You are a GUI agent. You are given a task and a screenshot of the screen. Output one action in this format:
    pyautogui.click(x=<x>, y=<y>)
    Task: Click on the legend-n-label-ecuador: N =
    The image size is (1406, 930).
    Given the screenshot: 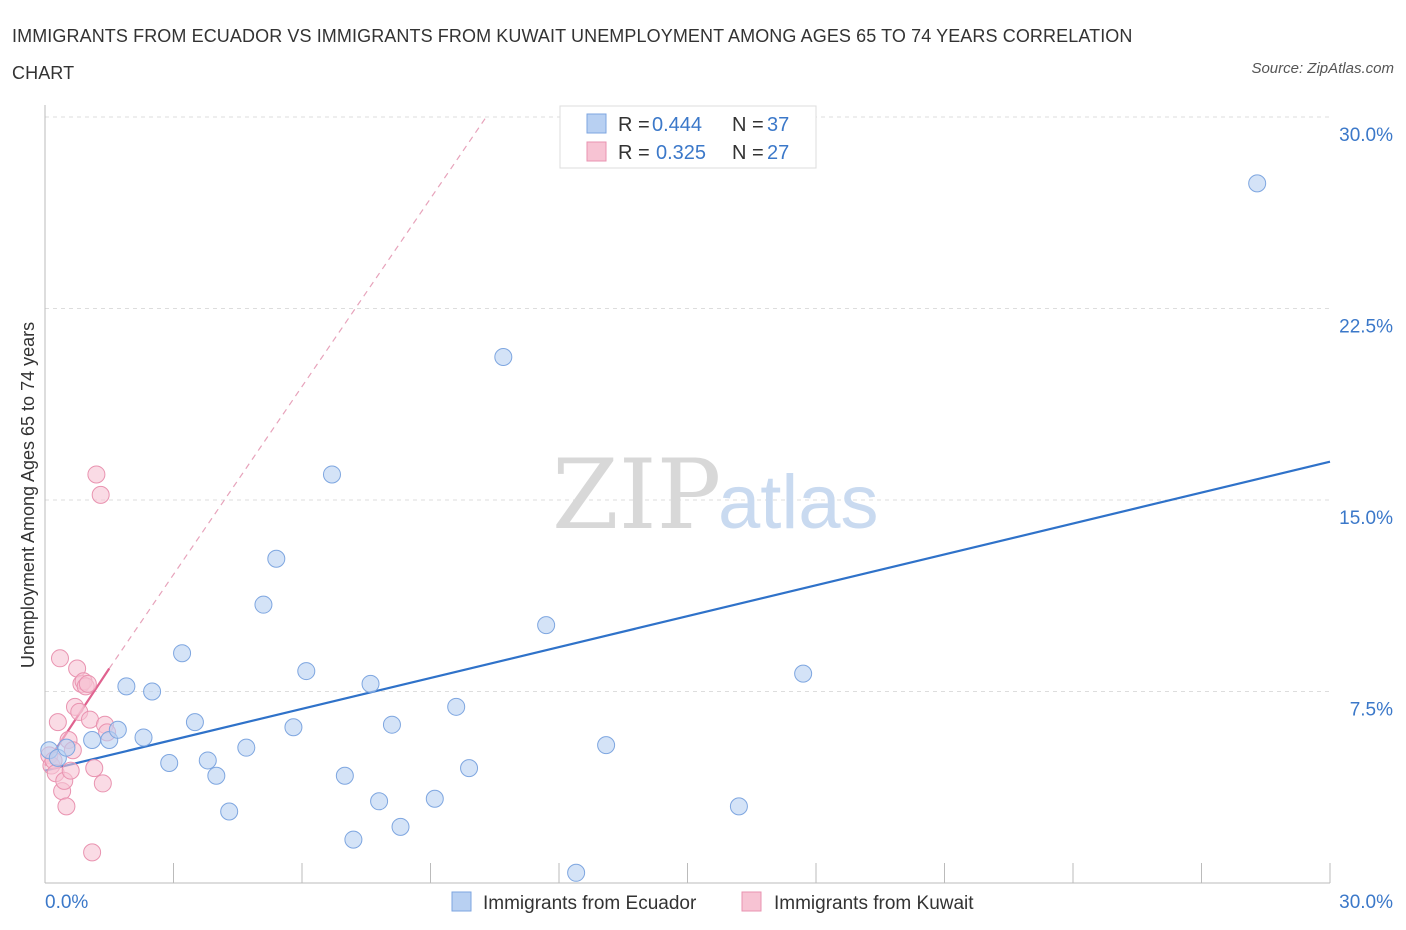 What is the action you would take?
    pyautogui.click(x=748, y=125)
    